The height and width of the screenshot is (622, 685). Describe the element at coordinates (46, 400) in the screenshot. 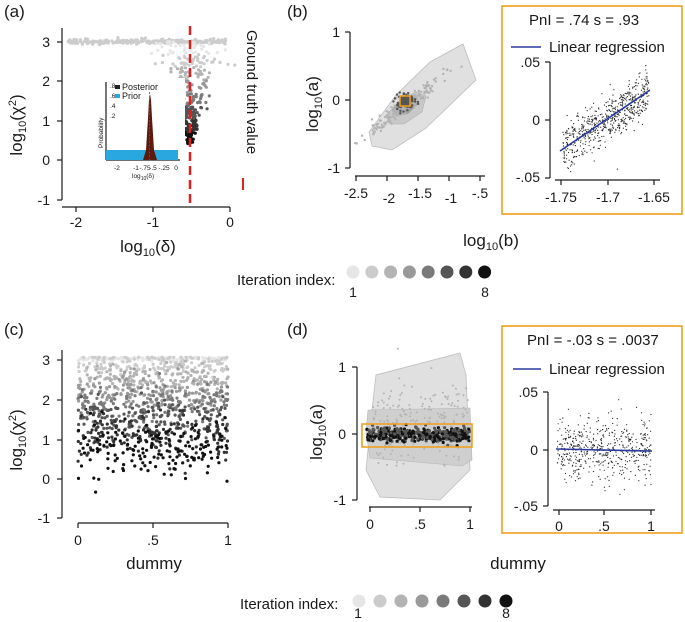

I see `c-ytick-2: 2` at that location.